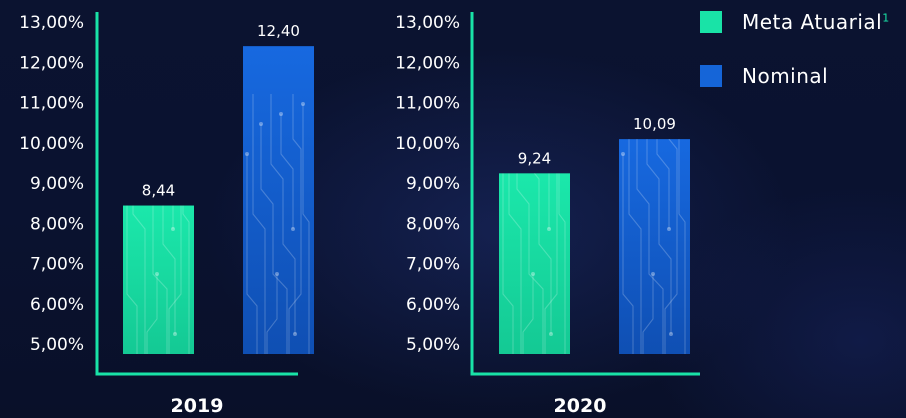 The image size is (906, 418). I want to click on x-category-label: 2019, so click(197, 406).